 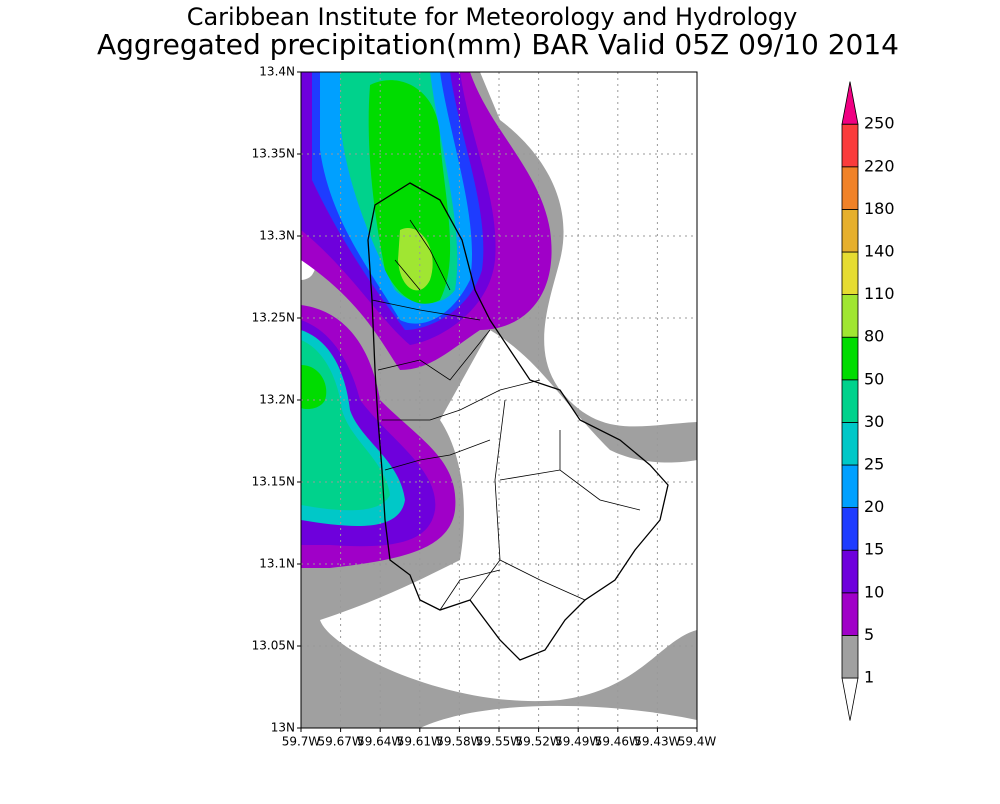 I want to click on lat-tick-label: 13.05N, so click(x=273, y=646).